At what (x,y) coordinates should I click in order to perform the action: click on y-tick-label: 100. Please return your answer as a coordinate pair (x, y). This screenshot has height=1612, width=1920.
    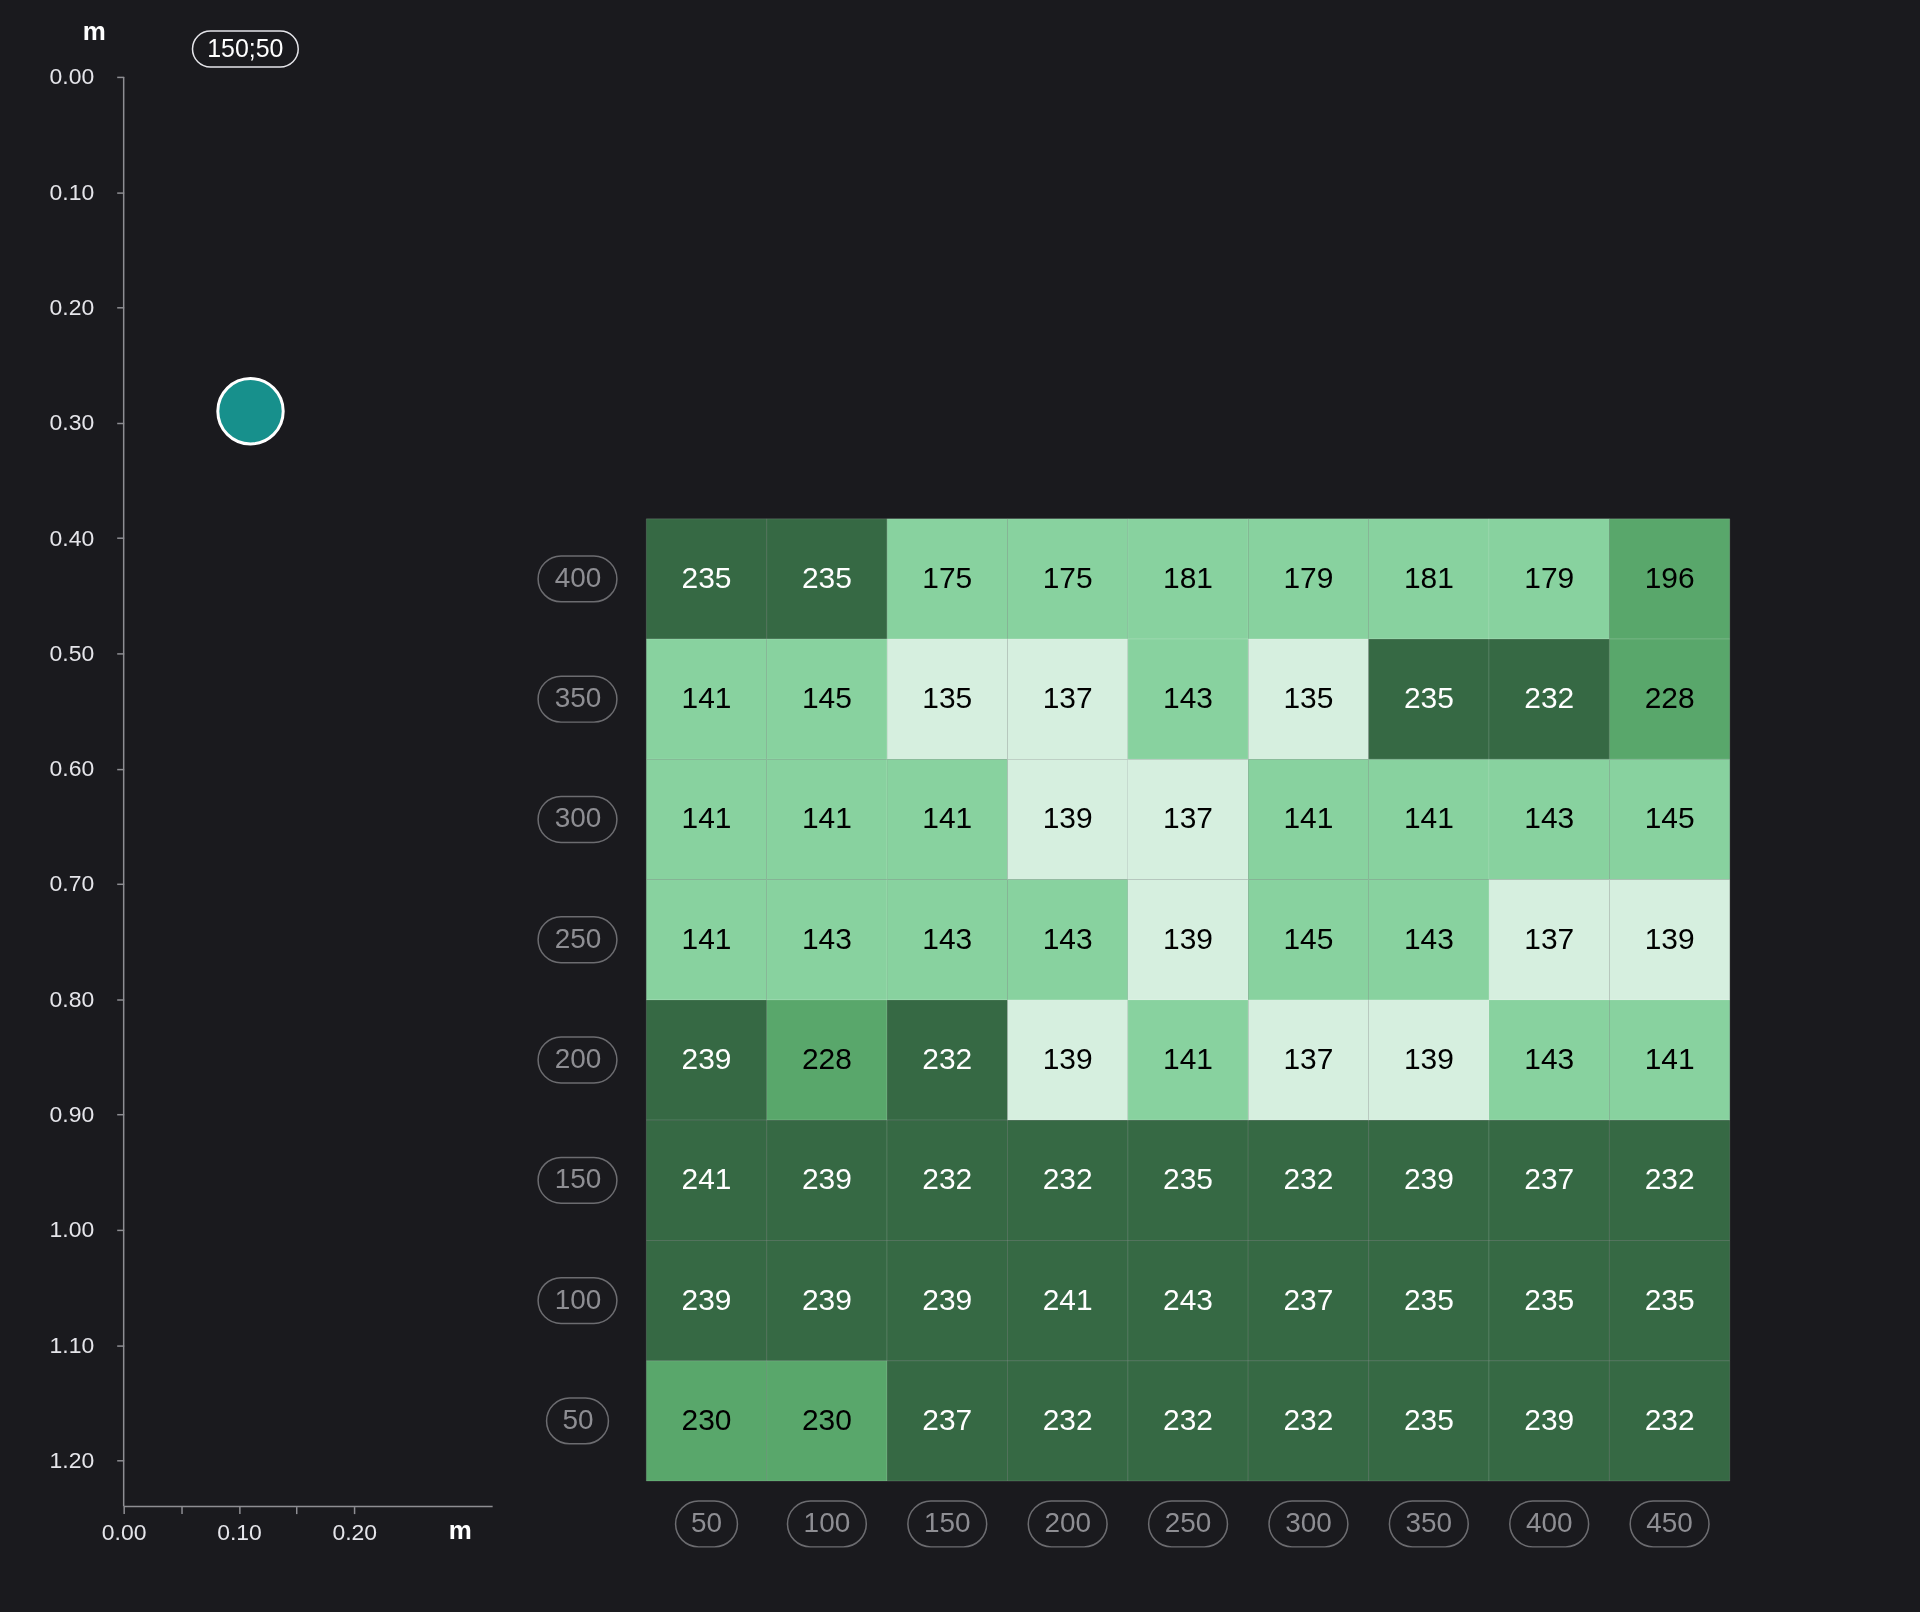
    Looking at the image, I should click on (578, 1299).